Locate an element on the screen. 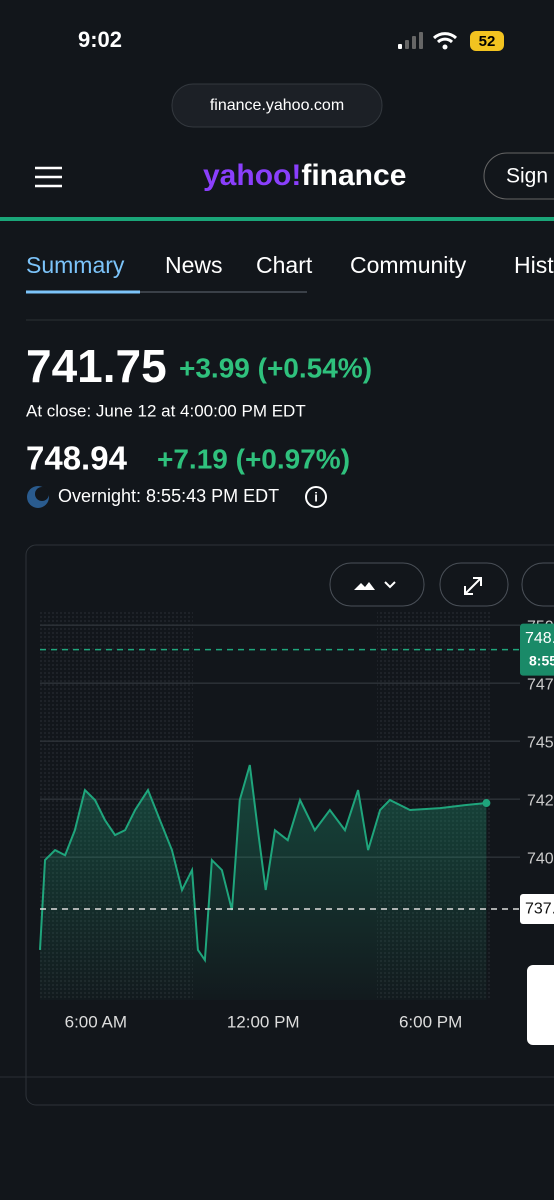  expand-icon is located at coordinates (473, 586).